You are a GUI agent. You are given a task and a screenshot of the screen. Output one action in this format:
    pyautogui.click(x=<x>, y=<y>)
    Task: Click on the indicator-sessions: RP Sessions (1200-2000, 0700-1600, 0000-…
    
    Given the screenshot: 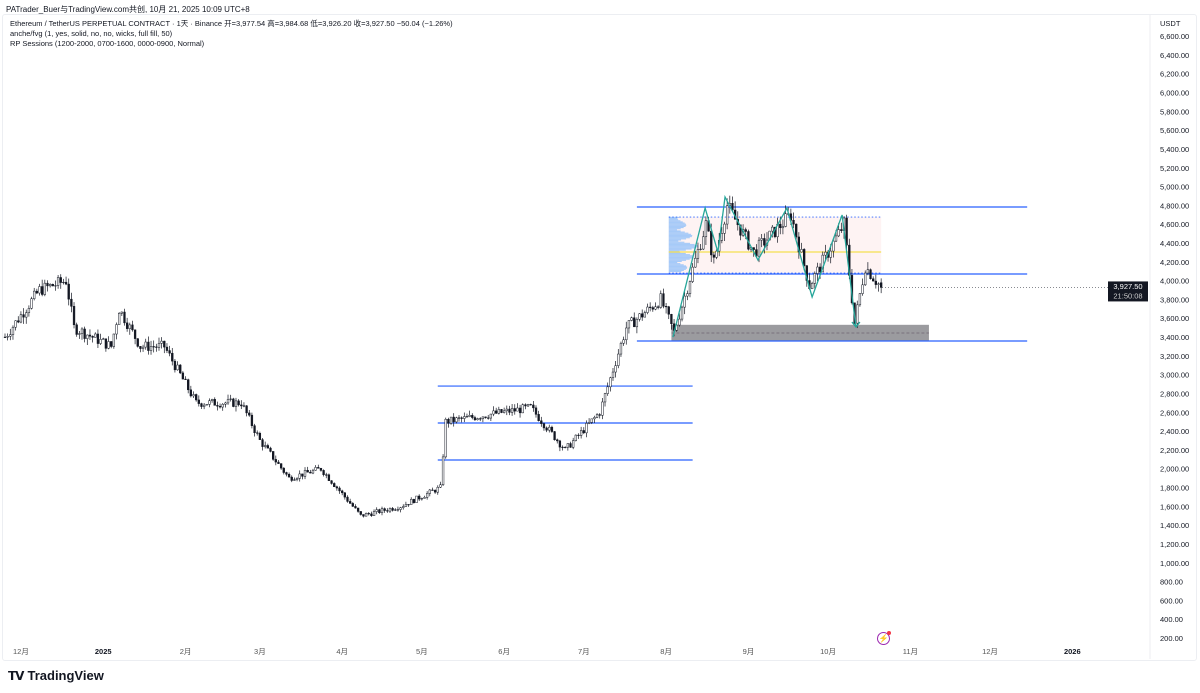 What is the action you would take?
    pyautogui.click(x=107, y=43)
    